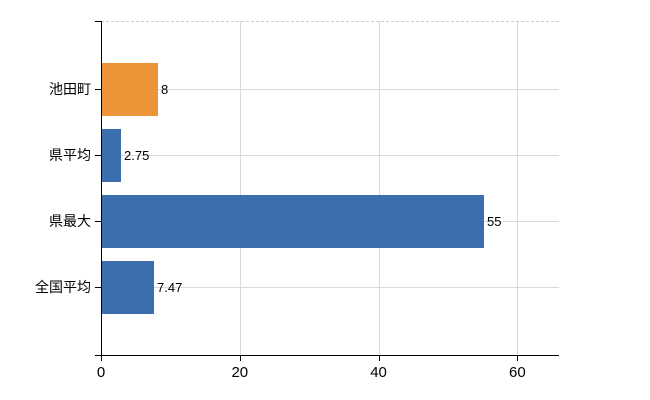  What do you see at coordinates (165, 89) in the screenshot?
I see `bar-value-label: 8` at bounding box center [165, 89].